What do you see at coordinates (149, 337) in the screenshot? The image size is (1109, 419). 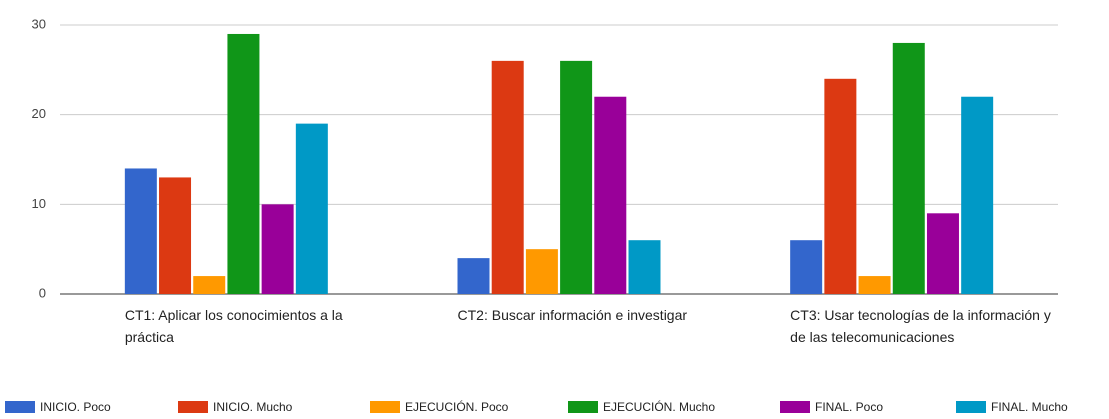 I see `label-line: práctica` at bounding box center [149, 337].